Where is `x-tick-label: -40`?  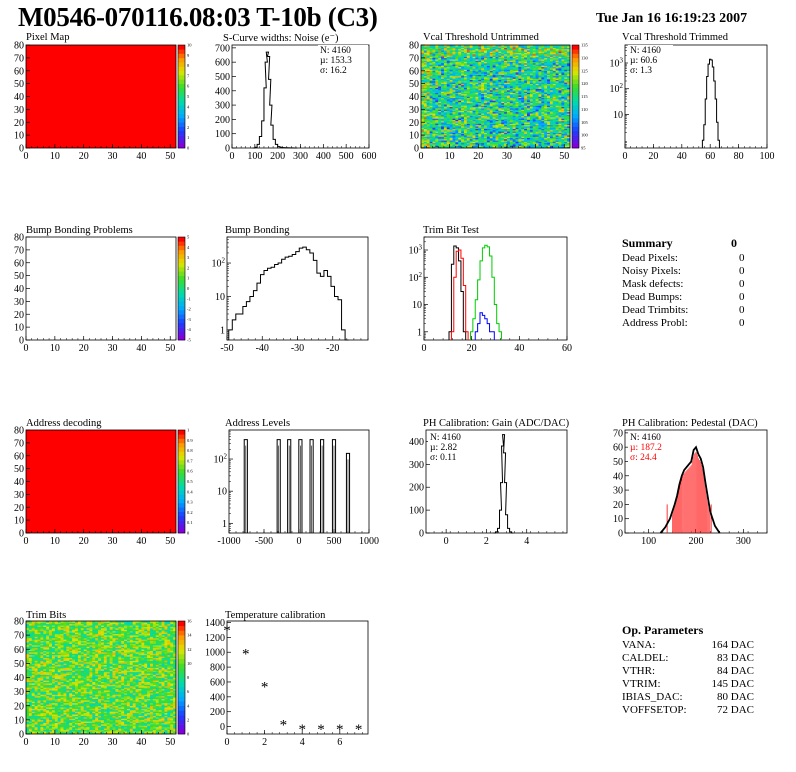
x-tick-label: -40 is located at coordinates (262, 348).